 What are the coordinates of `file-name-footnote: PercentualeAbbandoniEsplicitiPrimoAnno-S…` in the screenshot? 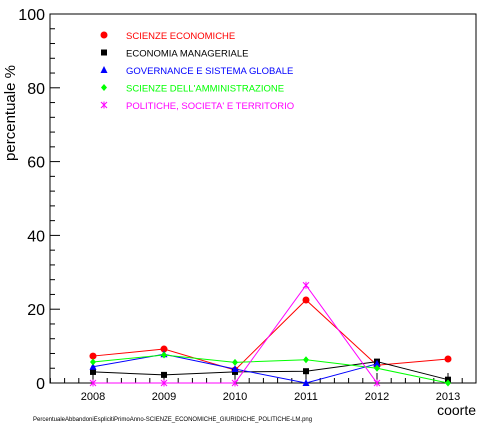 It's located at (172, 420).